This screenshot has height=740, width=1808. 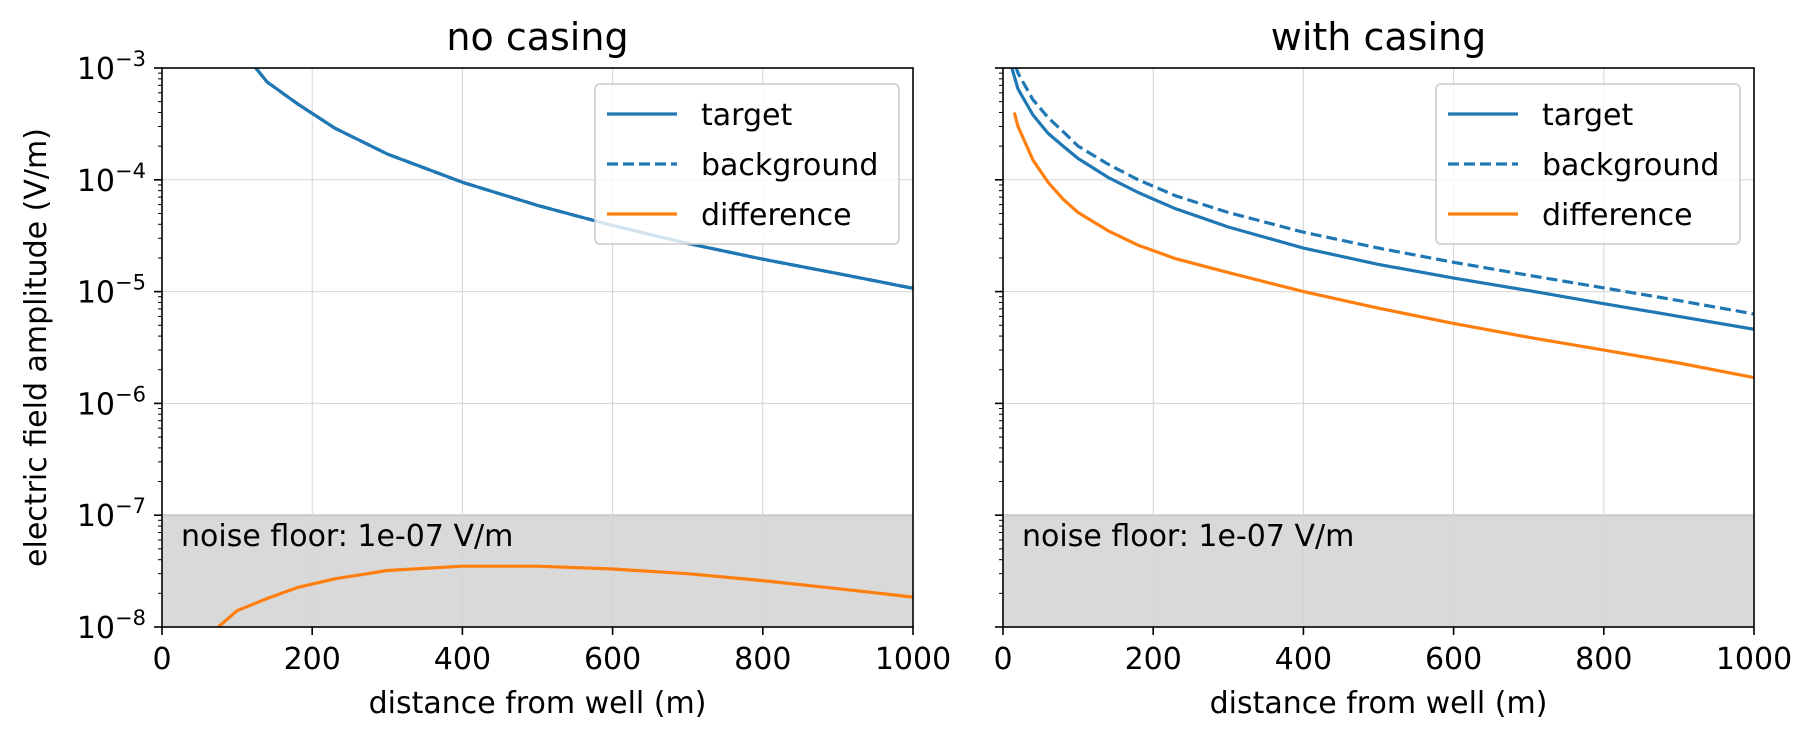 What do you see at coordinates (111, 626) in the screenshot?
I see `y-tick-label: 10⁻⁸` at bounding box center [111, 626].